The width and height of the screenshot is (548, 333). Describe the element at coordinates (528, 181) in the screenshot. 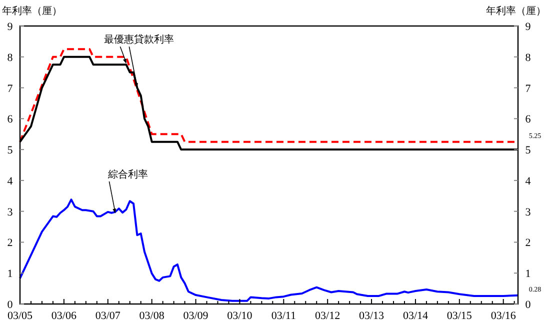

I see `y2-tick-label: 4` at that location.